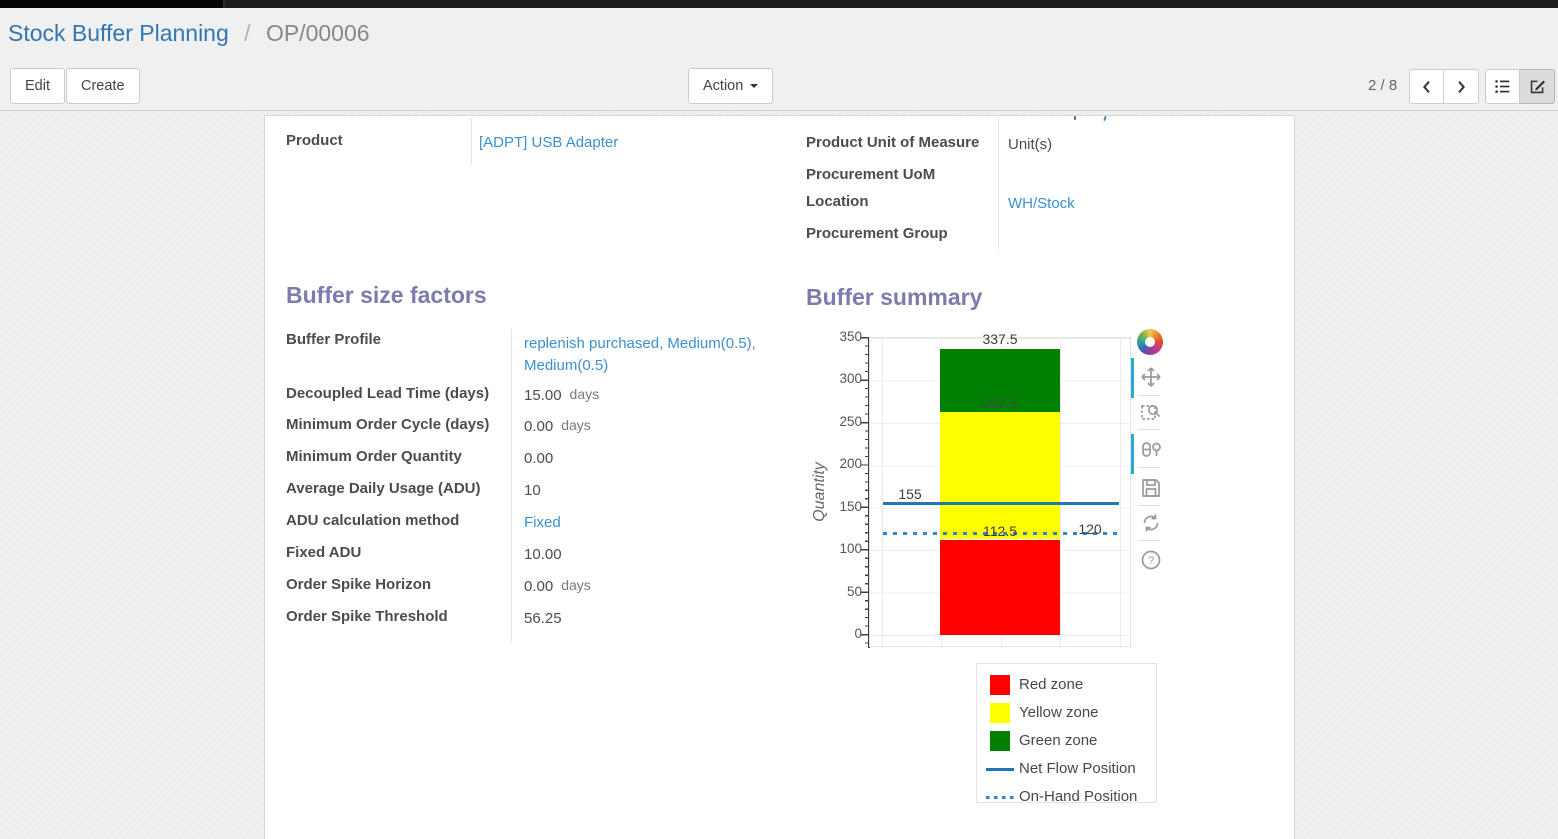 Image resolution: width=1558 pixels, height=839 pixels. Describe the element at coordinates (118, 33) in the screenshot. I see `breadcrumb-parent-link: Stock Buffer Planning` at that location.